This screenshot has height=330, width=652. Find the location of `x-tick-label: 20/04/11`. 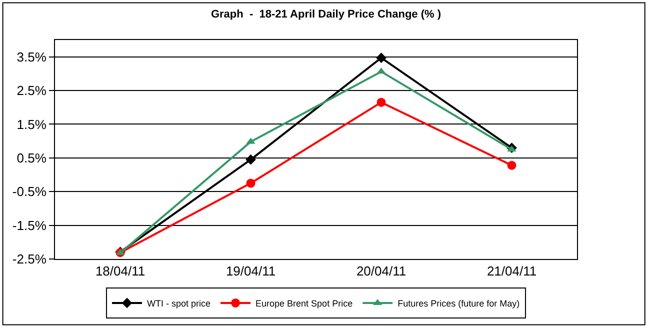

x-tick-label: 20/04/11 is located at coordinates (381, 271).